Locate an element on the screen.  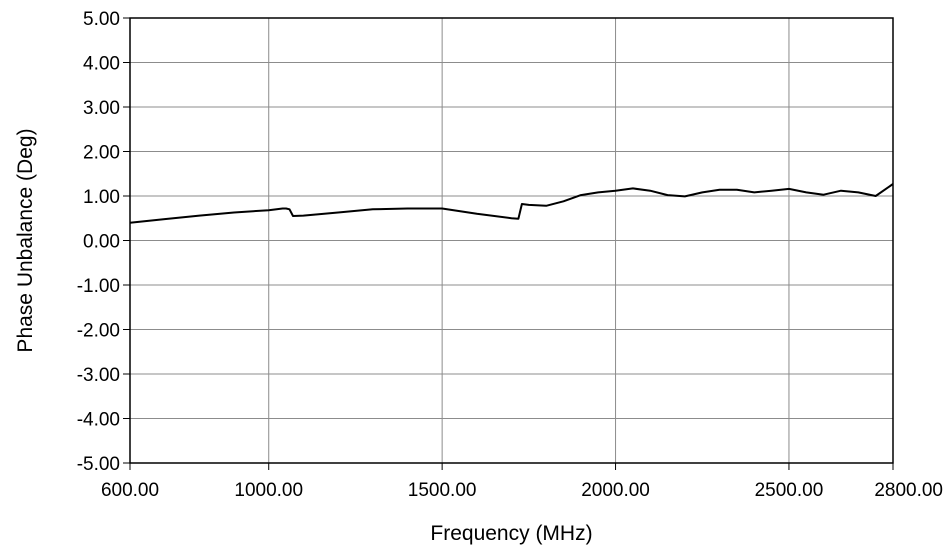
y-tick-label: 5.00 is located at coordinates (101, 19).